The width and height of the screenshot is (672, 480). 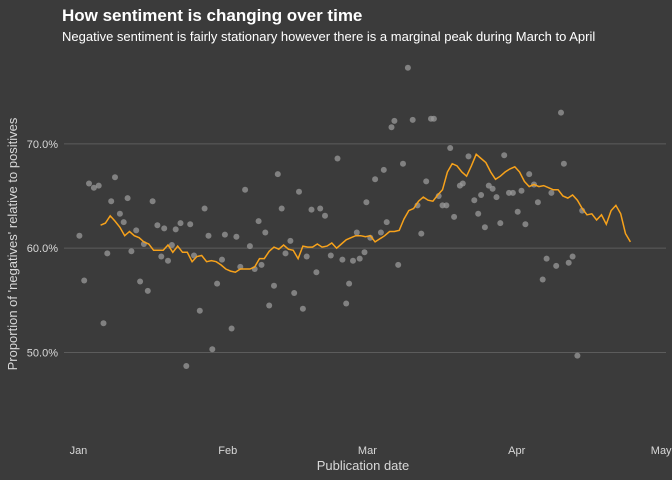 What do you see at coordinates (79, 451) in the screenshot?
I see `x-tick-label-jan: Jan` at bounding box center [79, 451].